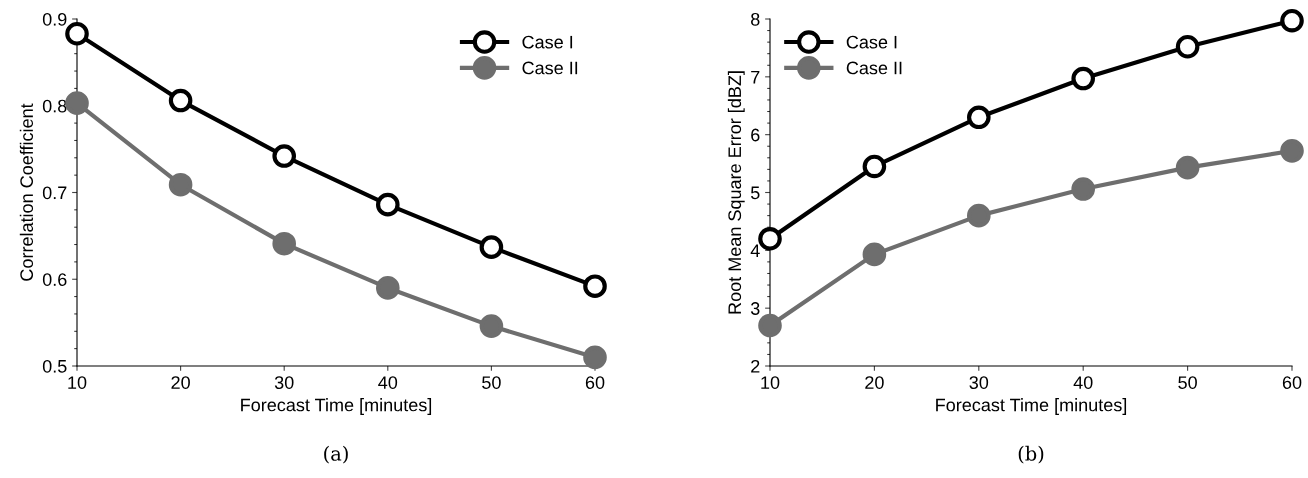  I want to click on y-tick-label: 0.9, so click(54, 19).